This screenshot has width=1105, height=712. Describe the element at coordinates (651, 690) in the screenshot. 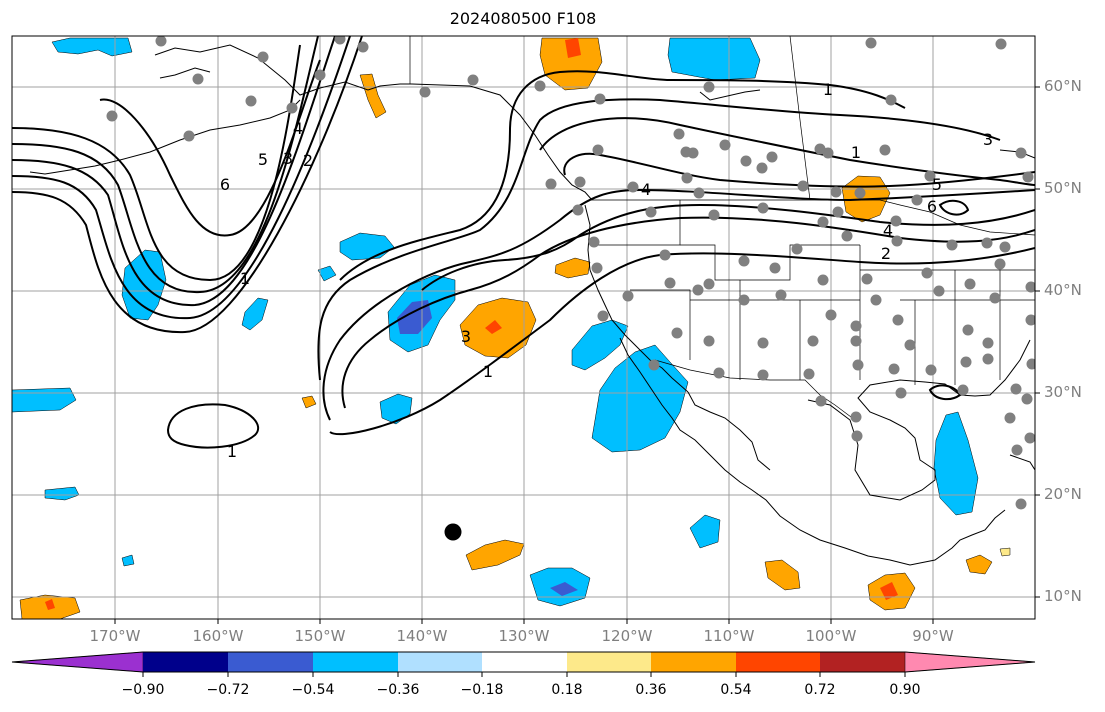

I see `colorbar-tick-label: 0.36` at that location.